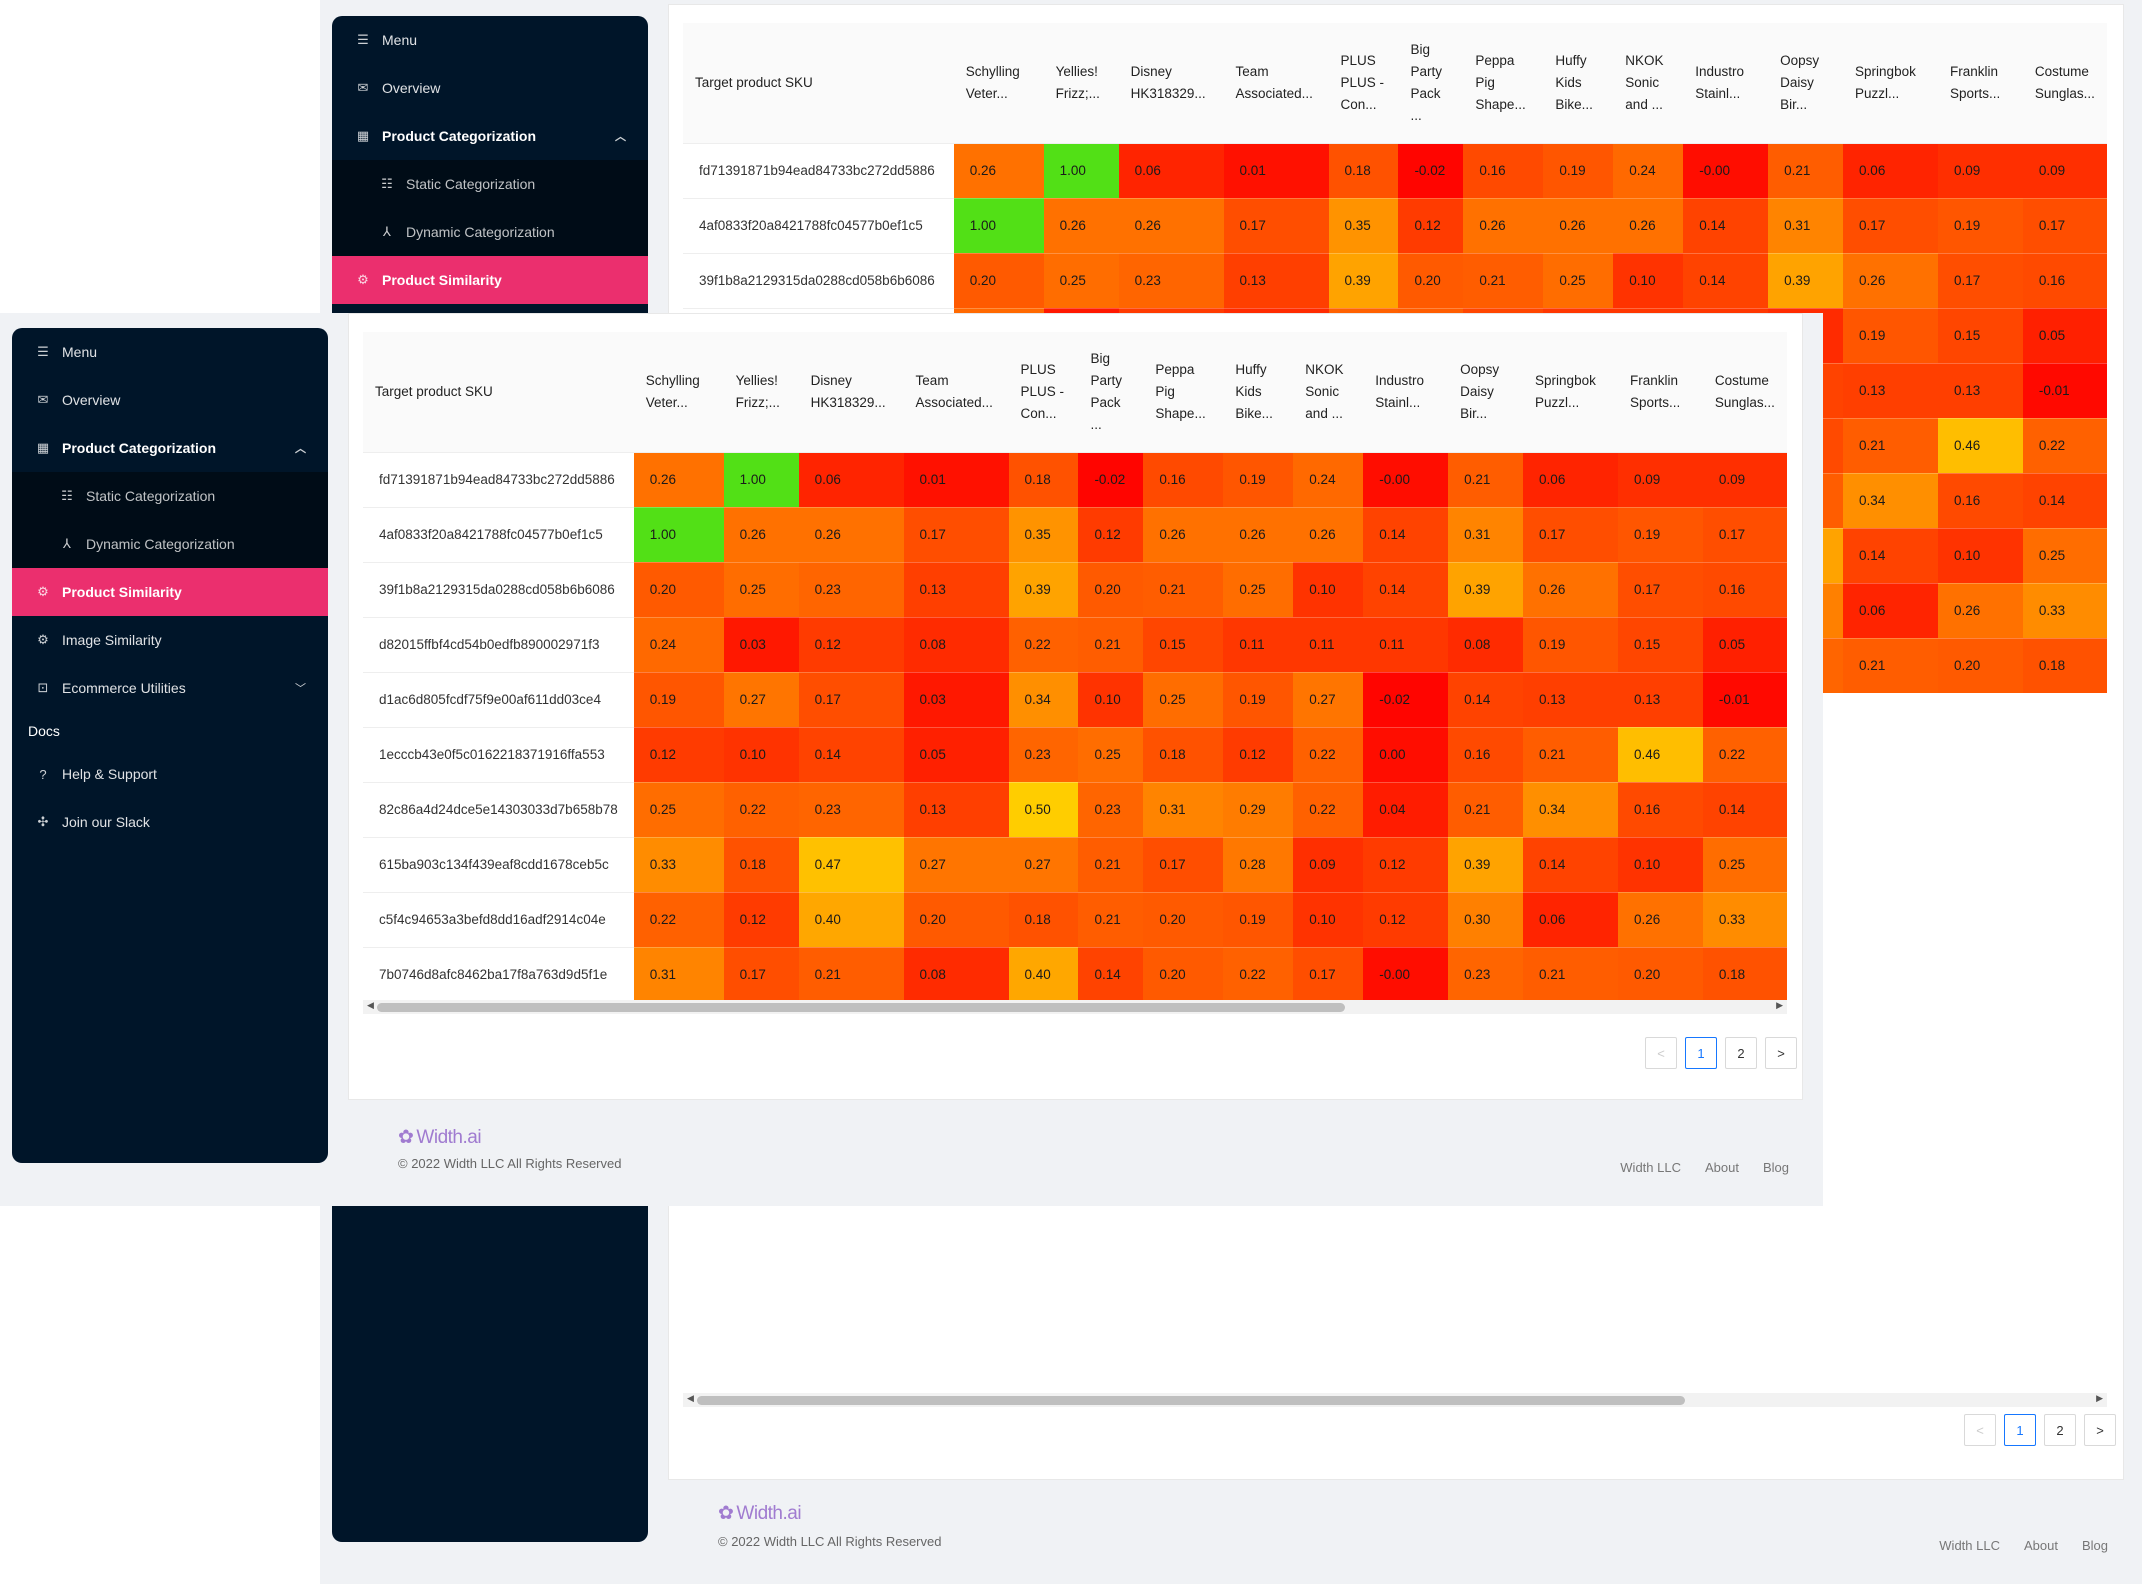 The image size is (2142, 1584). What do you see at coordinates (43, 591) in the screenshot?
I see `gear-icon: ⚙` at bounding box center [43, 591].